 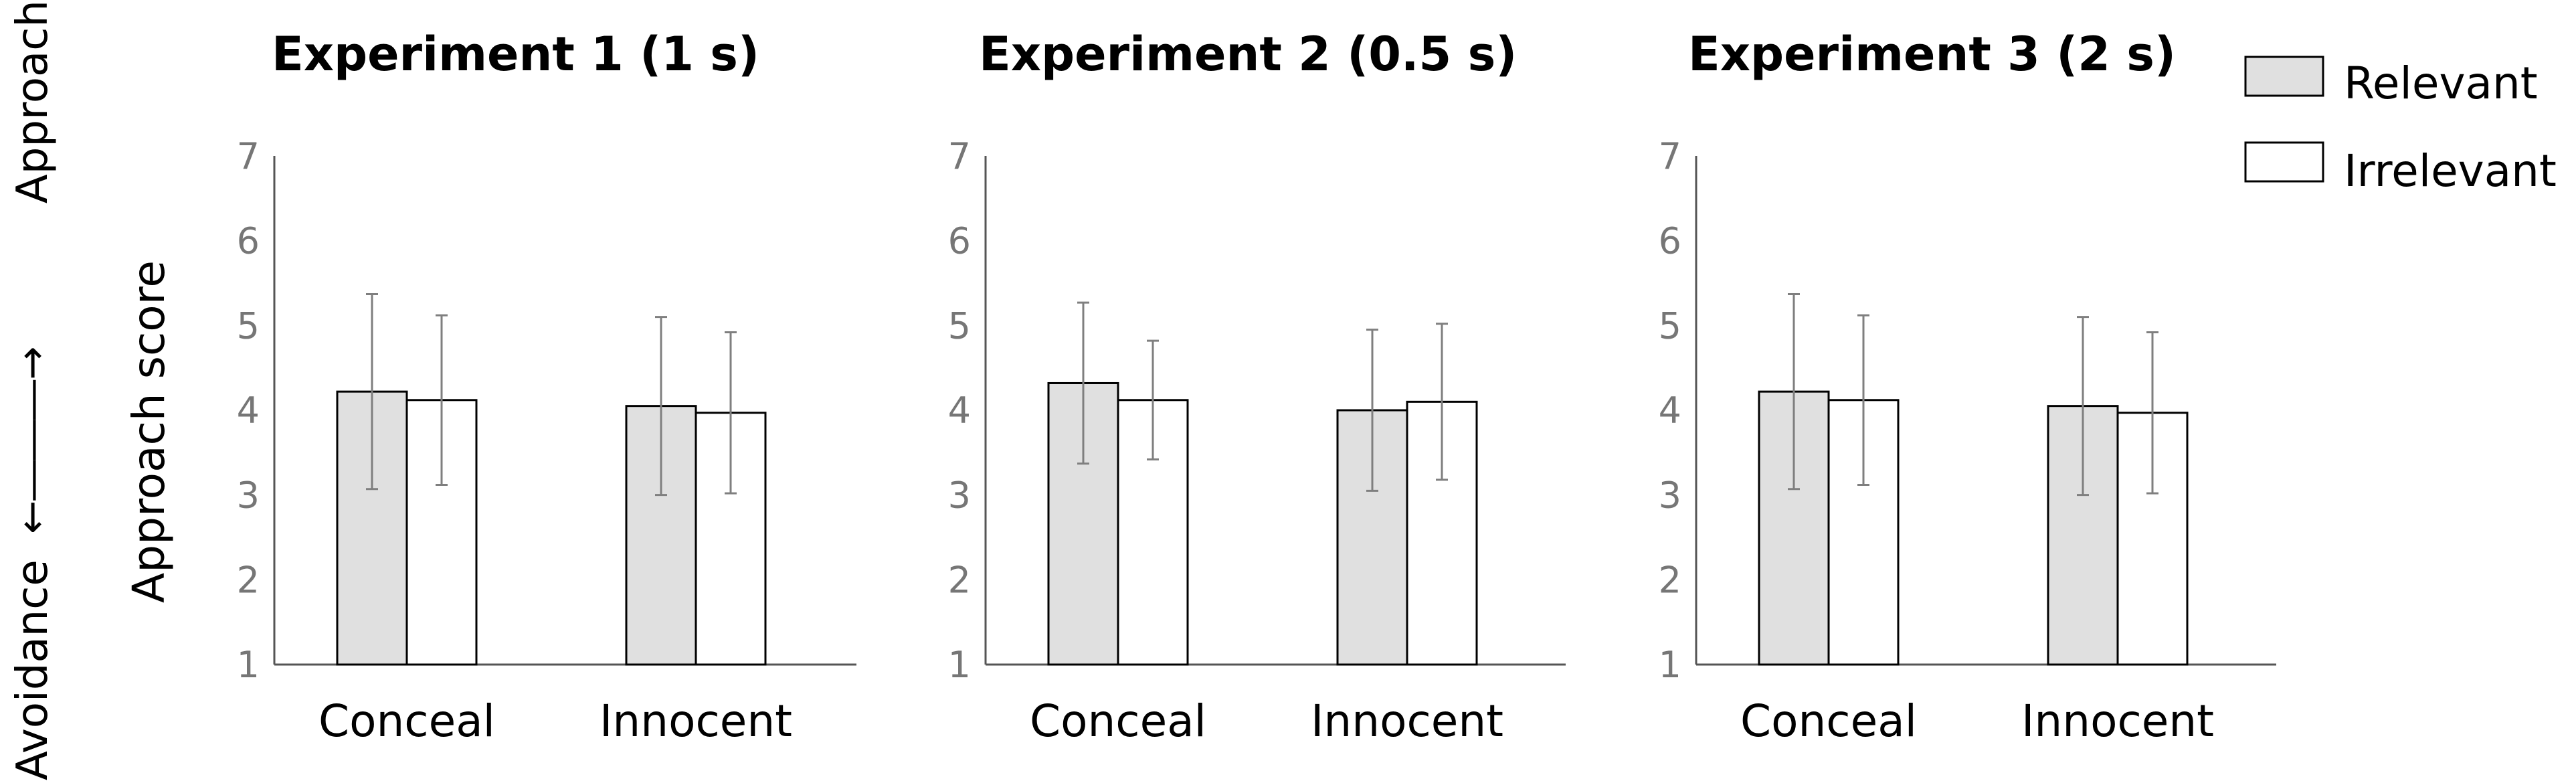 I want to click on y-axis-label: Approach score, so click(x=149, y=431).